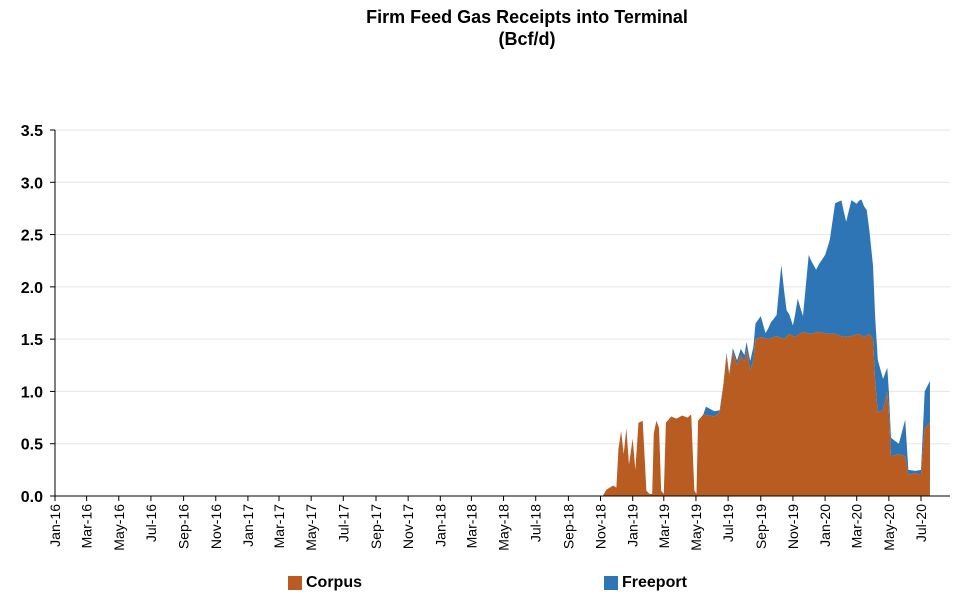 This screenshot has height=604, width=961. Describe the element at coordinates (921, 523) in the screenshot. I see `x-tick-label: Jul-20` at that location.